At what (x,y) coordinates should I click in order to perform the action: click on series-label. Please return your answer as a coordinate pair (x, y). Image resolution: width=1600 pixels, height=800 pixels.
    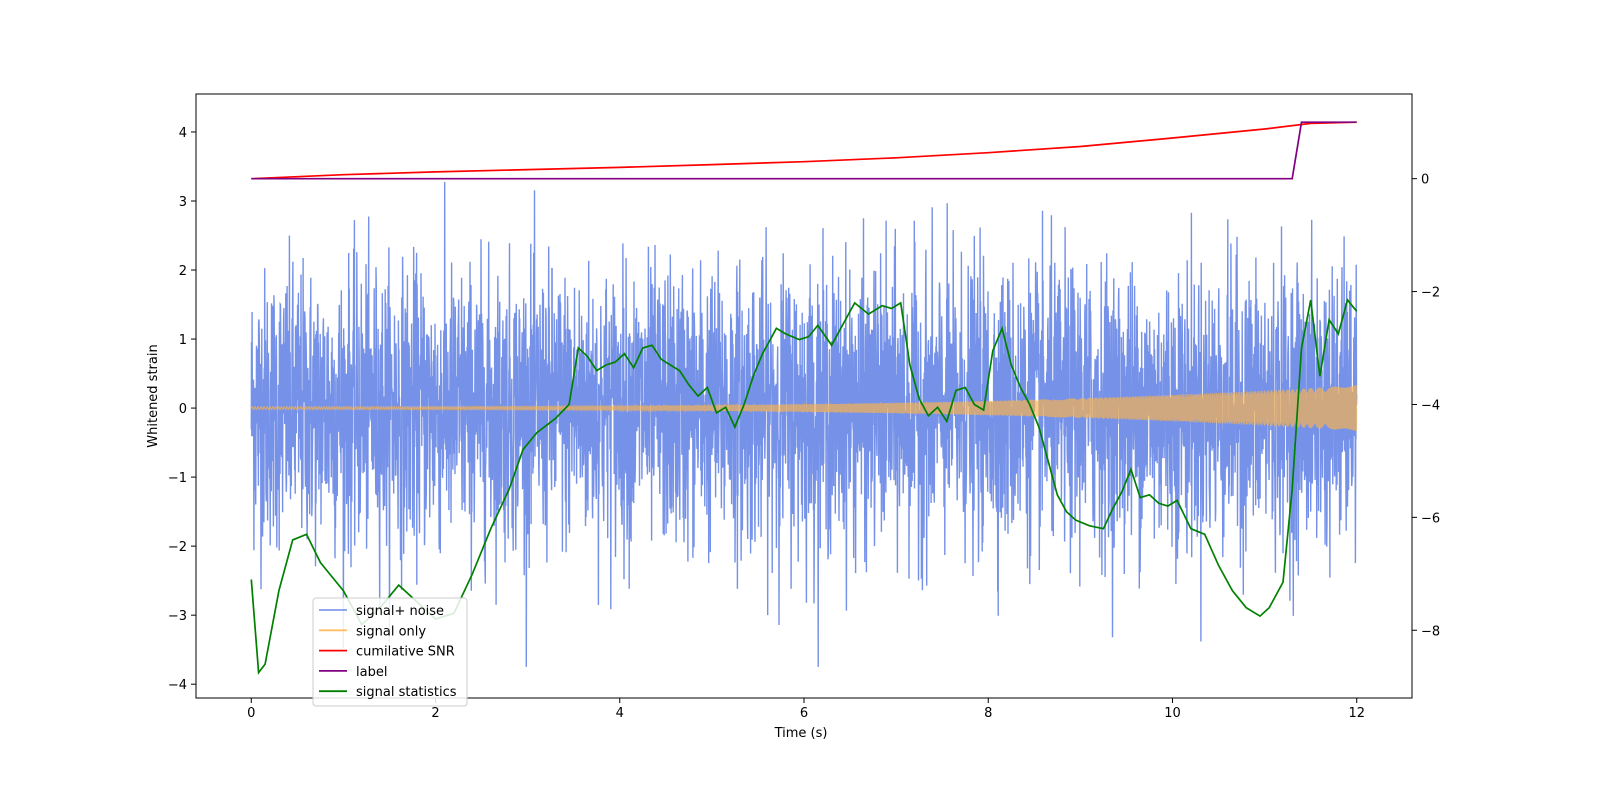
    Looking at the image, I should click on (804, 150).